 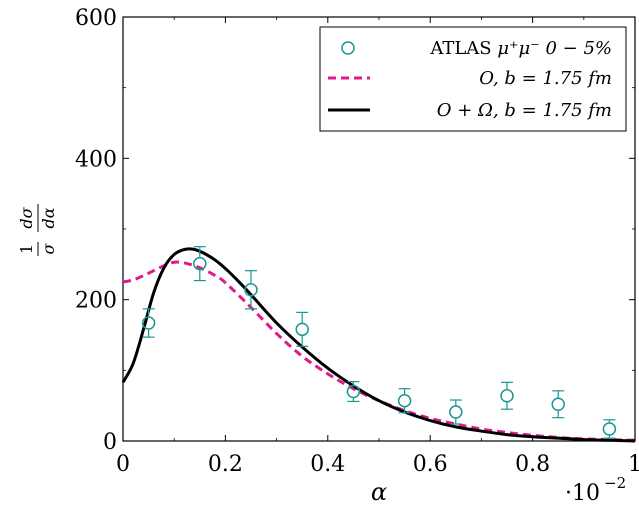 I want to click on y-axis-label: 1 σ dσ dα, so click(x=37, y=230).